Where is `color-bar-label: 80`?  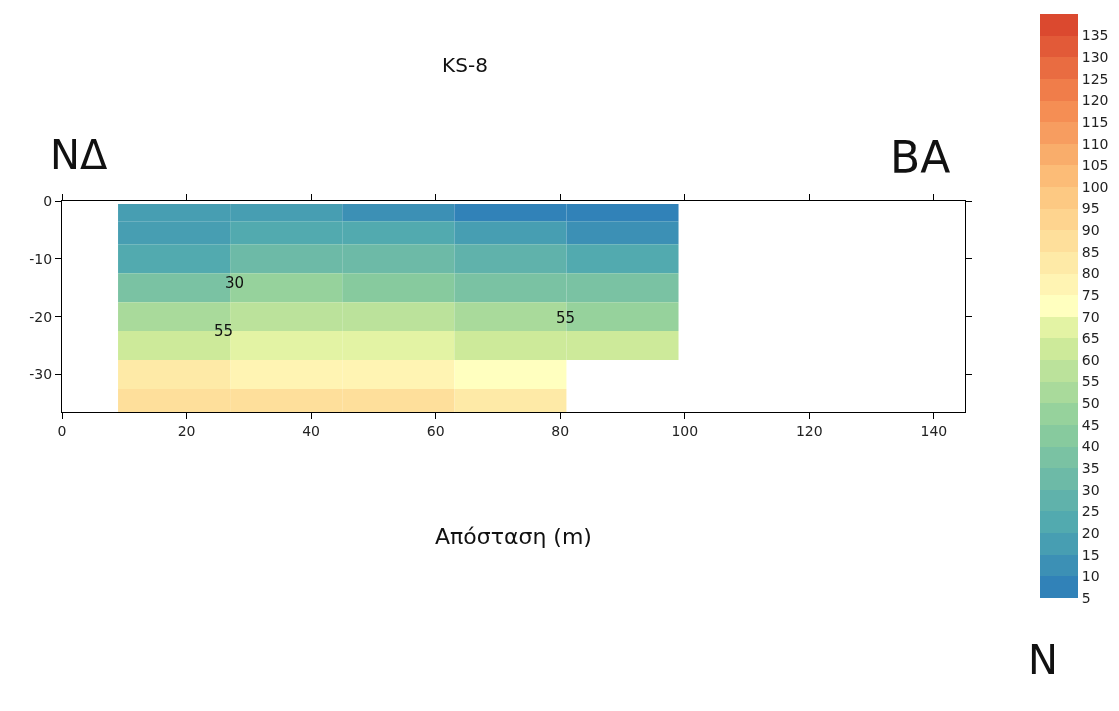
color-bar-label: 80 is located at coordinates (1090, 273).